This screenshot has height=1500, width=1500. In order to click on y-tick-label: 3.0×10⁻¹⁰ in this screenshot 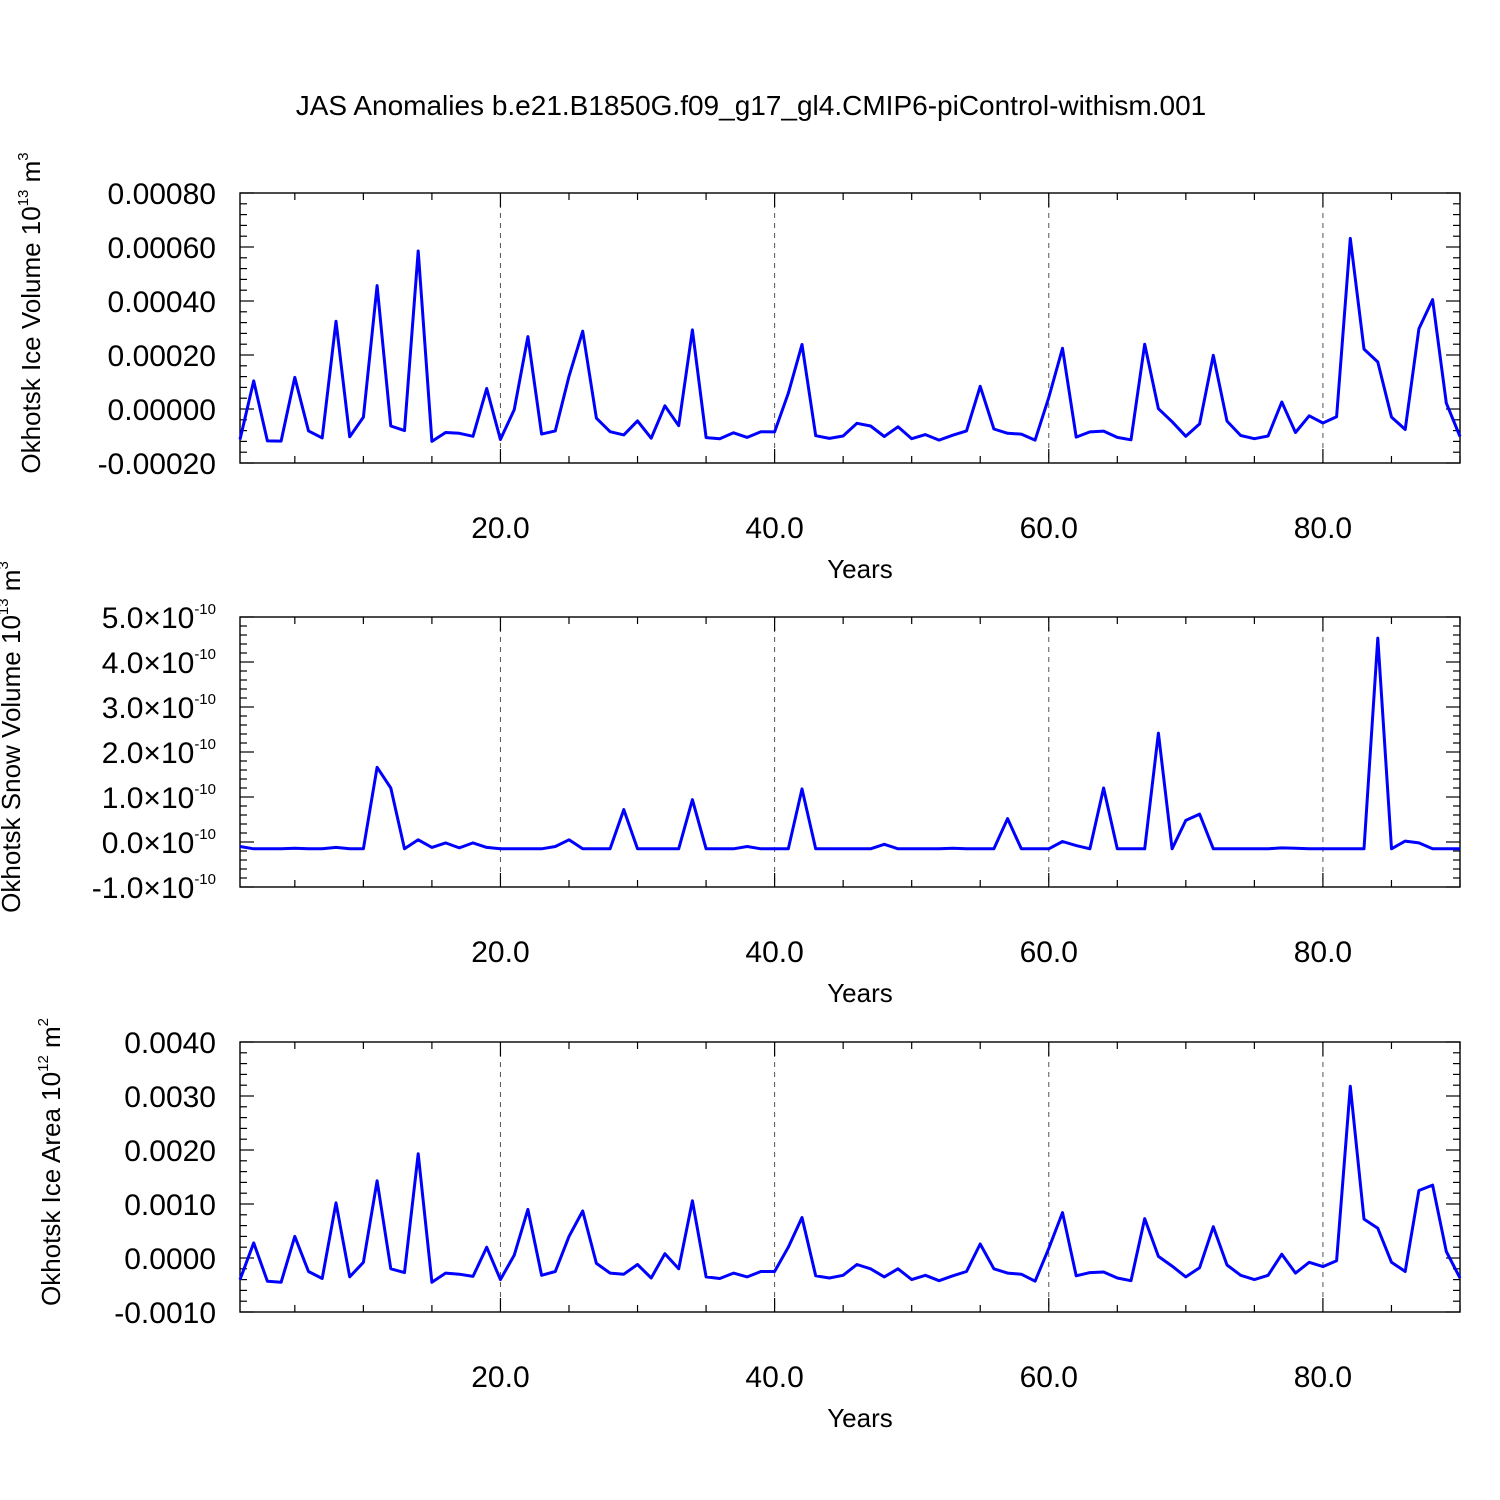, I will do `click(159, 708)`.